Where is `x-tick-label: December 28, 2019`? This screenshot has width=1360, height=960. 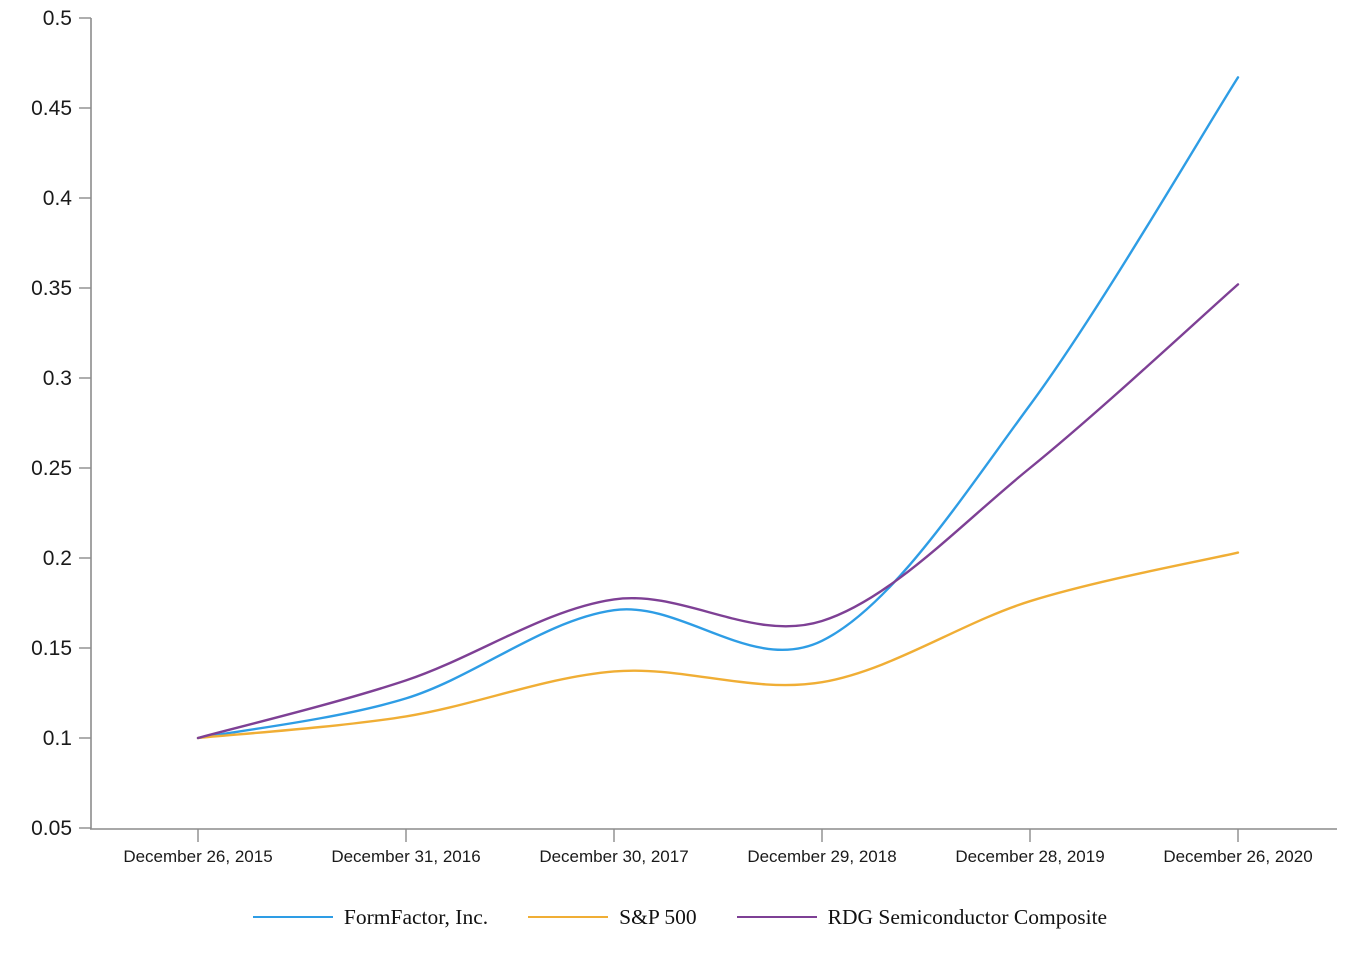
x-tick-label: December 28, 2019 is located at coordinates (1029, 856).